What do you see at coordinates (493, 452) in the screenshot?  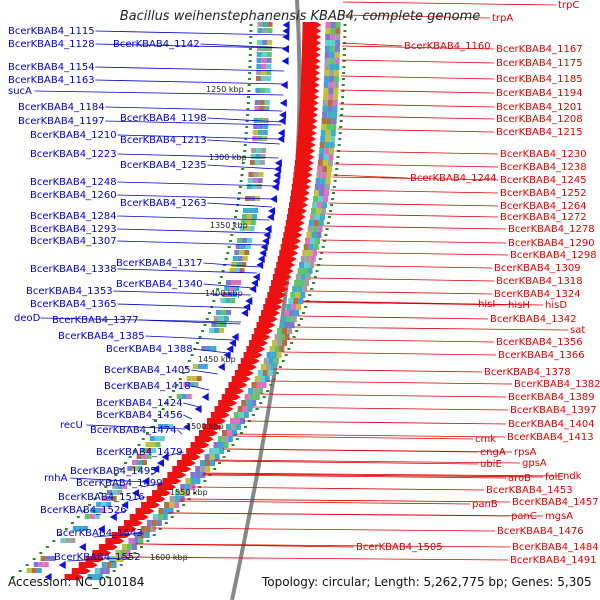 I see `gene-label: engA` at bounding box center [493, 452].